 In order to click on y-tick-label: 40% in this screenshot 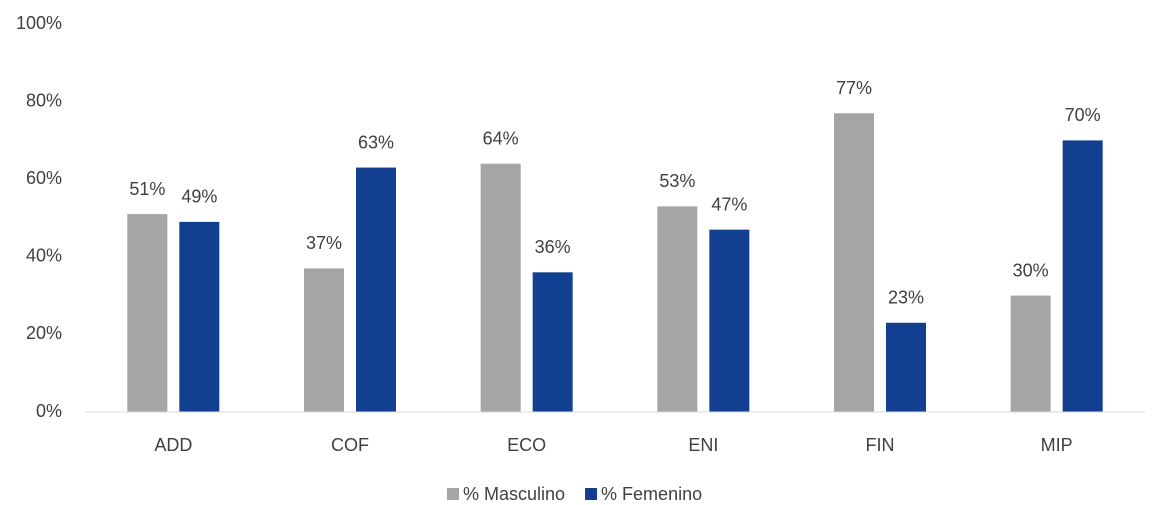, I will do `click(44, 256)`.